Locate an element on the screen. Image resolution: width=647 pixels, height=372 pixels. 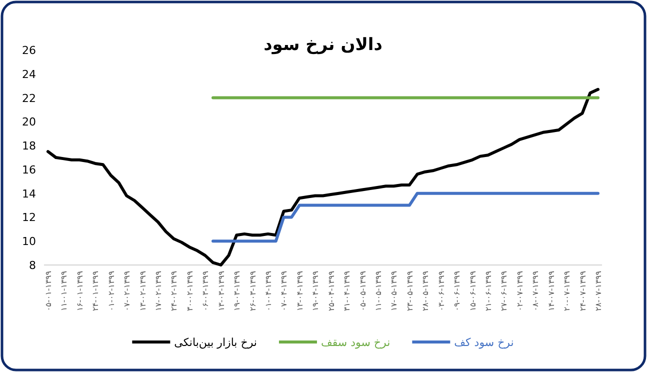
y-tick-label: 20 is located at coordinates (29, 122).